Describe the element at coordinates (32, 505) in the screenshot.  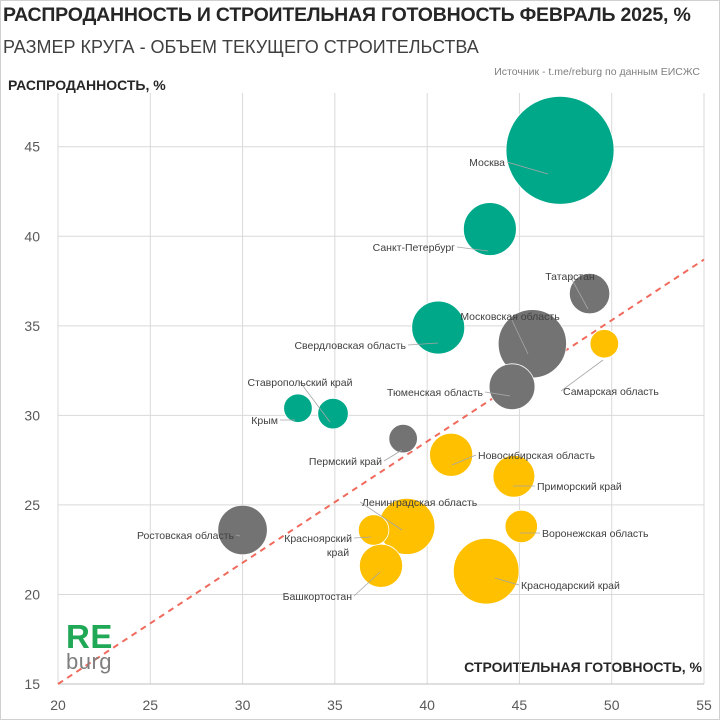
I see `y-tick-label: 25` at that location.